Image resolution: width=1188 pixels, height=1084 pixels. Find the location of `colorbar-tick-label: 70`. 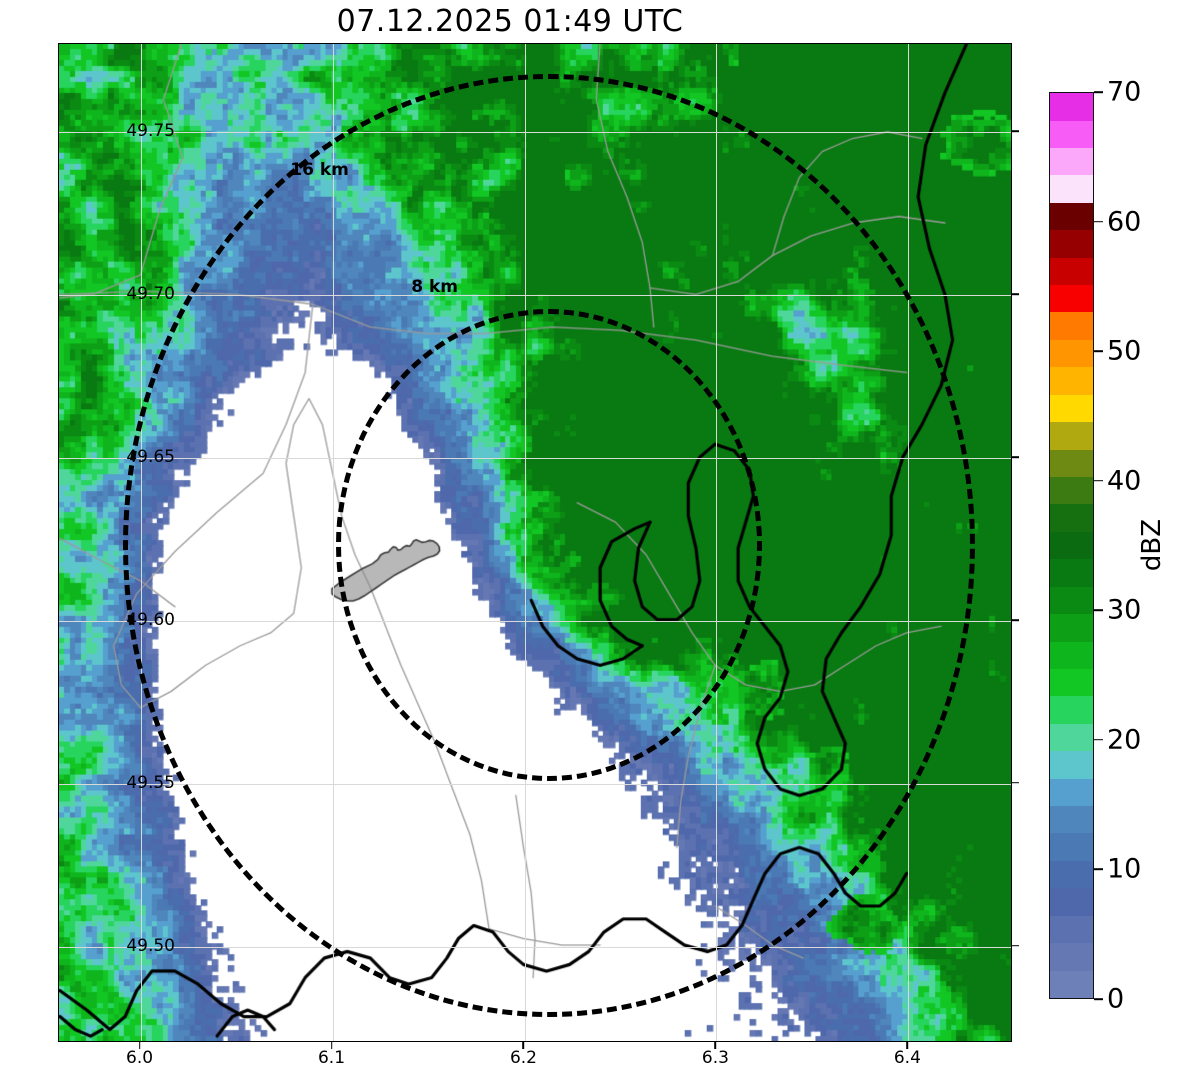

colorbar-tick-label: 70 is located at coordinates (1124, 92).